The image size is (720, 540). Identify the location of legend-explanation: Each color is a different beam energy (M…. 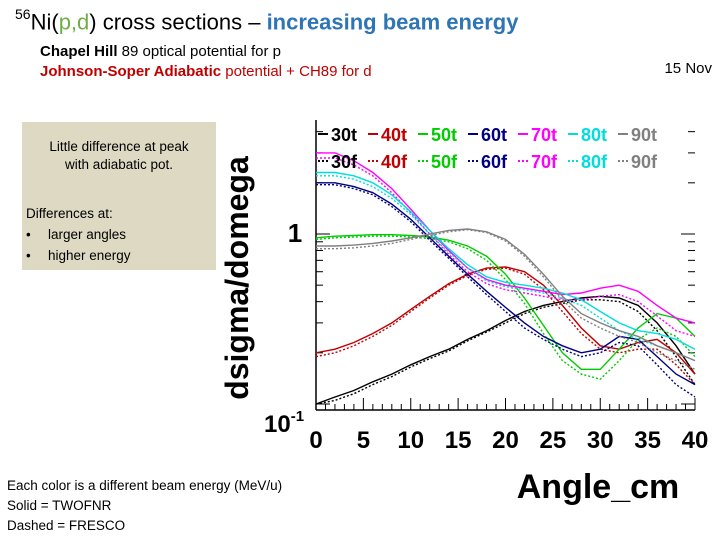
(144, 506).